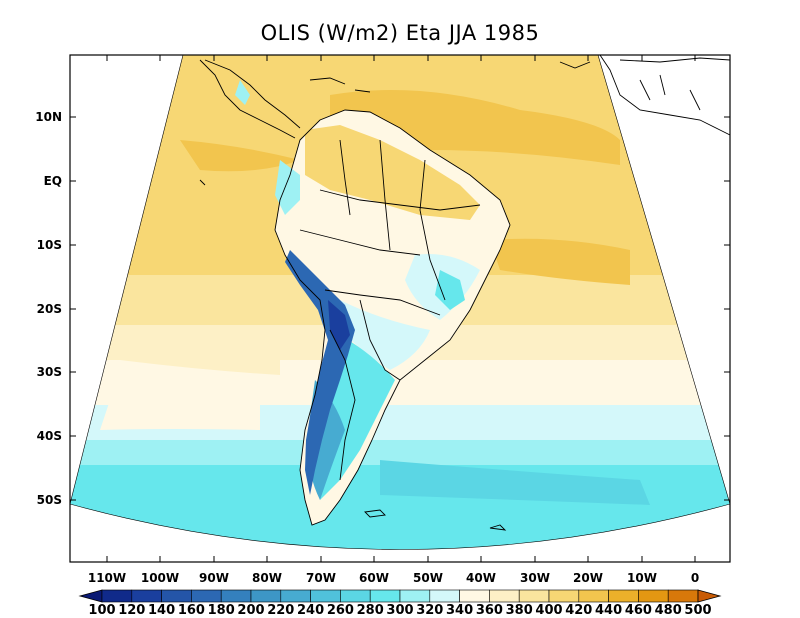 Image resolution: width=800 pixels, height=618 pixels. Describe the element at coordinates (489, 610) in the screenshot. I see `colorbar-label: 360` at that location.